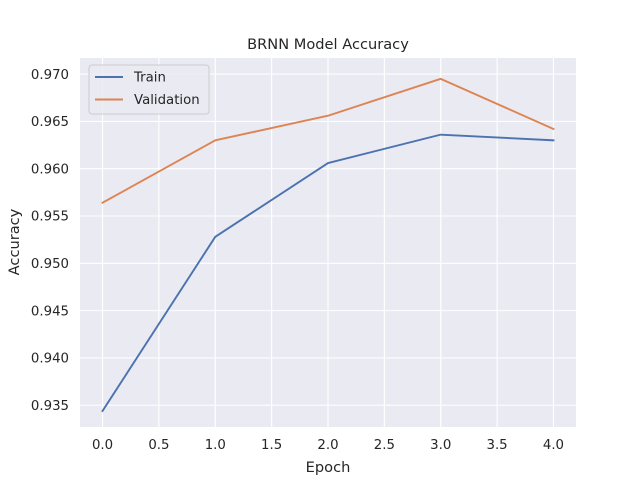 The image size is (640, 480). I want to click on x-tick-label: 1.0, so click(215, 445).